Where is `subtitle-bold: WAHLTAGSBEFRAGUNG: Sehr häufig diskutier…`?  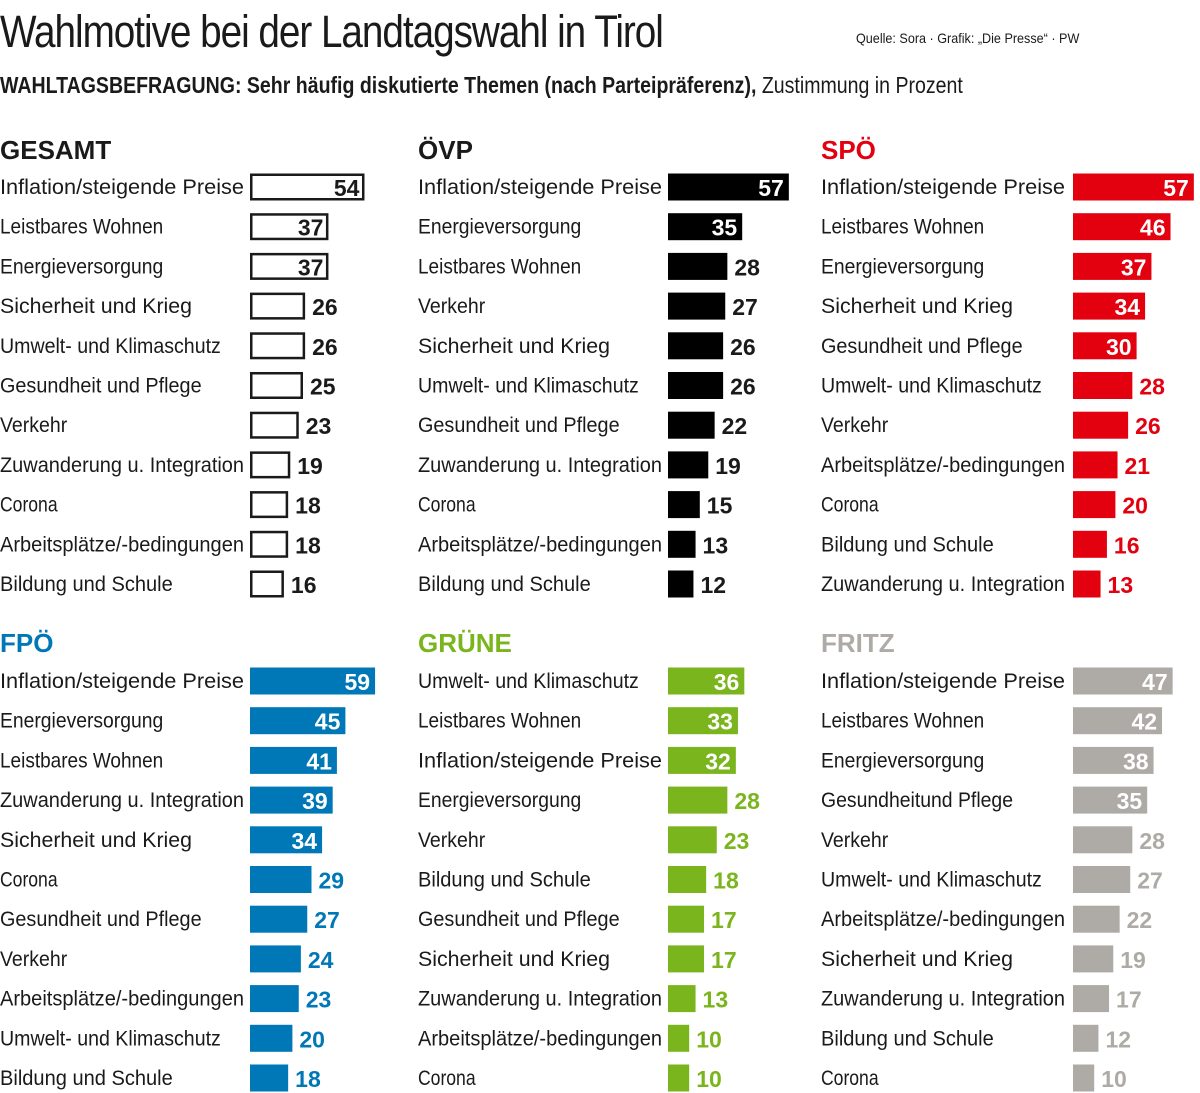
subtitle-bold: WAHLTAGSBEFRAGUNG: Sehr häufig diskutier… is located at coordinates (378, 85).